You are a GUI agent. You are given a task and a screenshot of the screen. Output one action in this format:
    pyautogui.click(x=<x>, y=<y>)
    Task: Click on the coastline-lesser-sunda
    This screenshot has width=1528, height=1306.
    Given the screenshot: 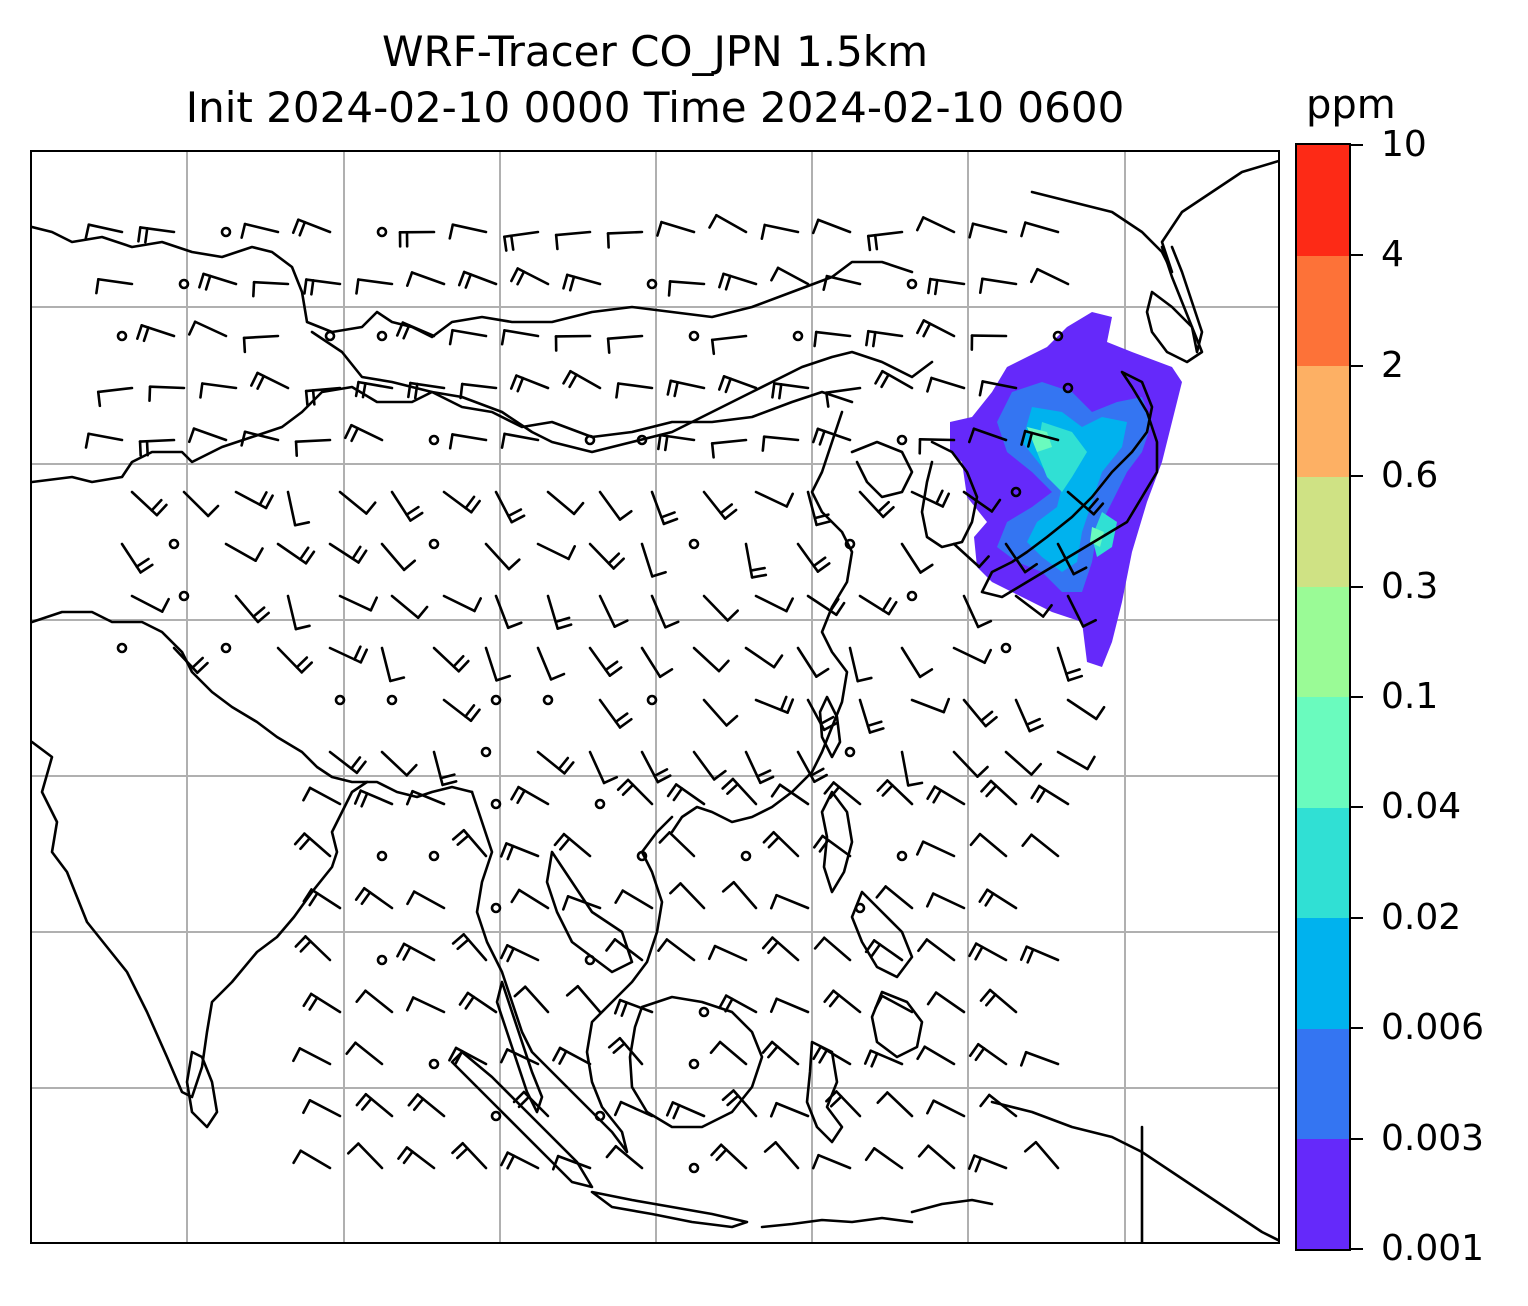 What is the action you would take?
    pyautogui.click(x=837, y=1222)
    